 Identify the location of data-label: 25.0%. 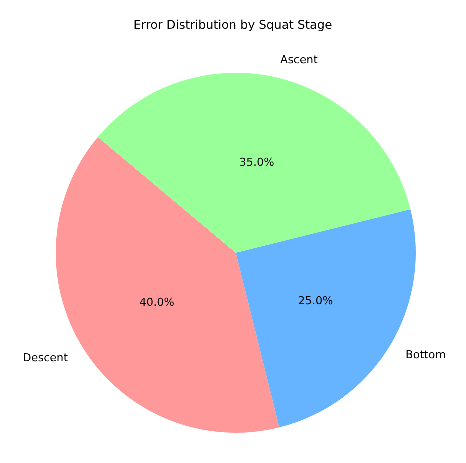
(316, 301).